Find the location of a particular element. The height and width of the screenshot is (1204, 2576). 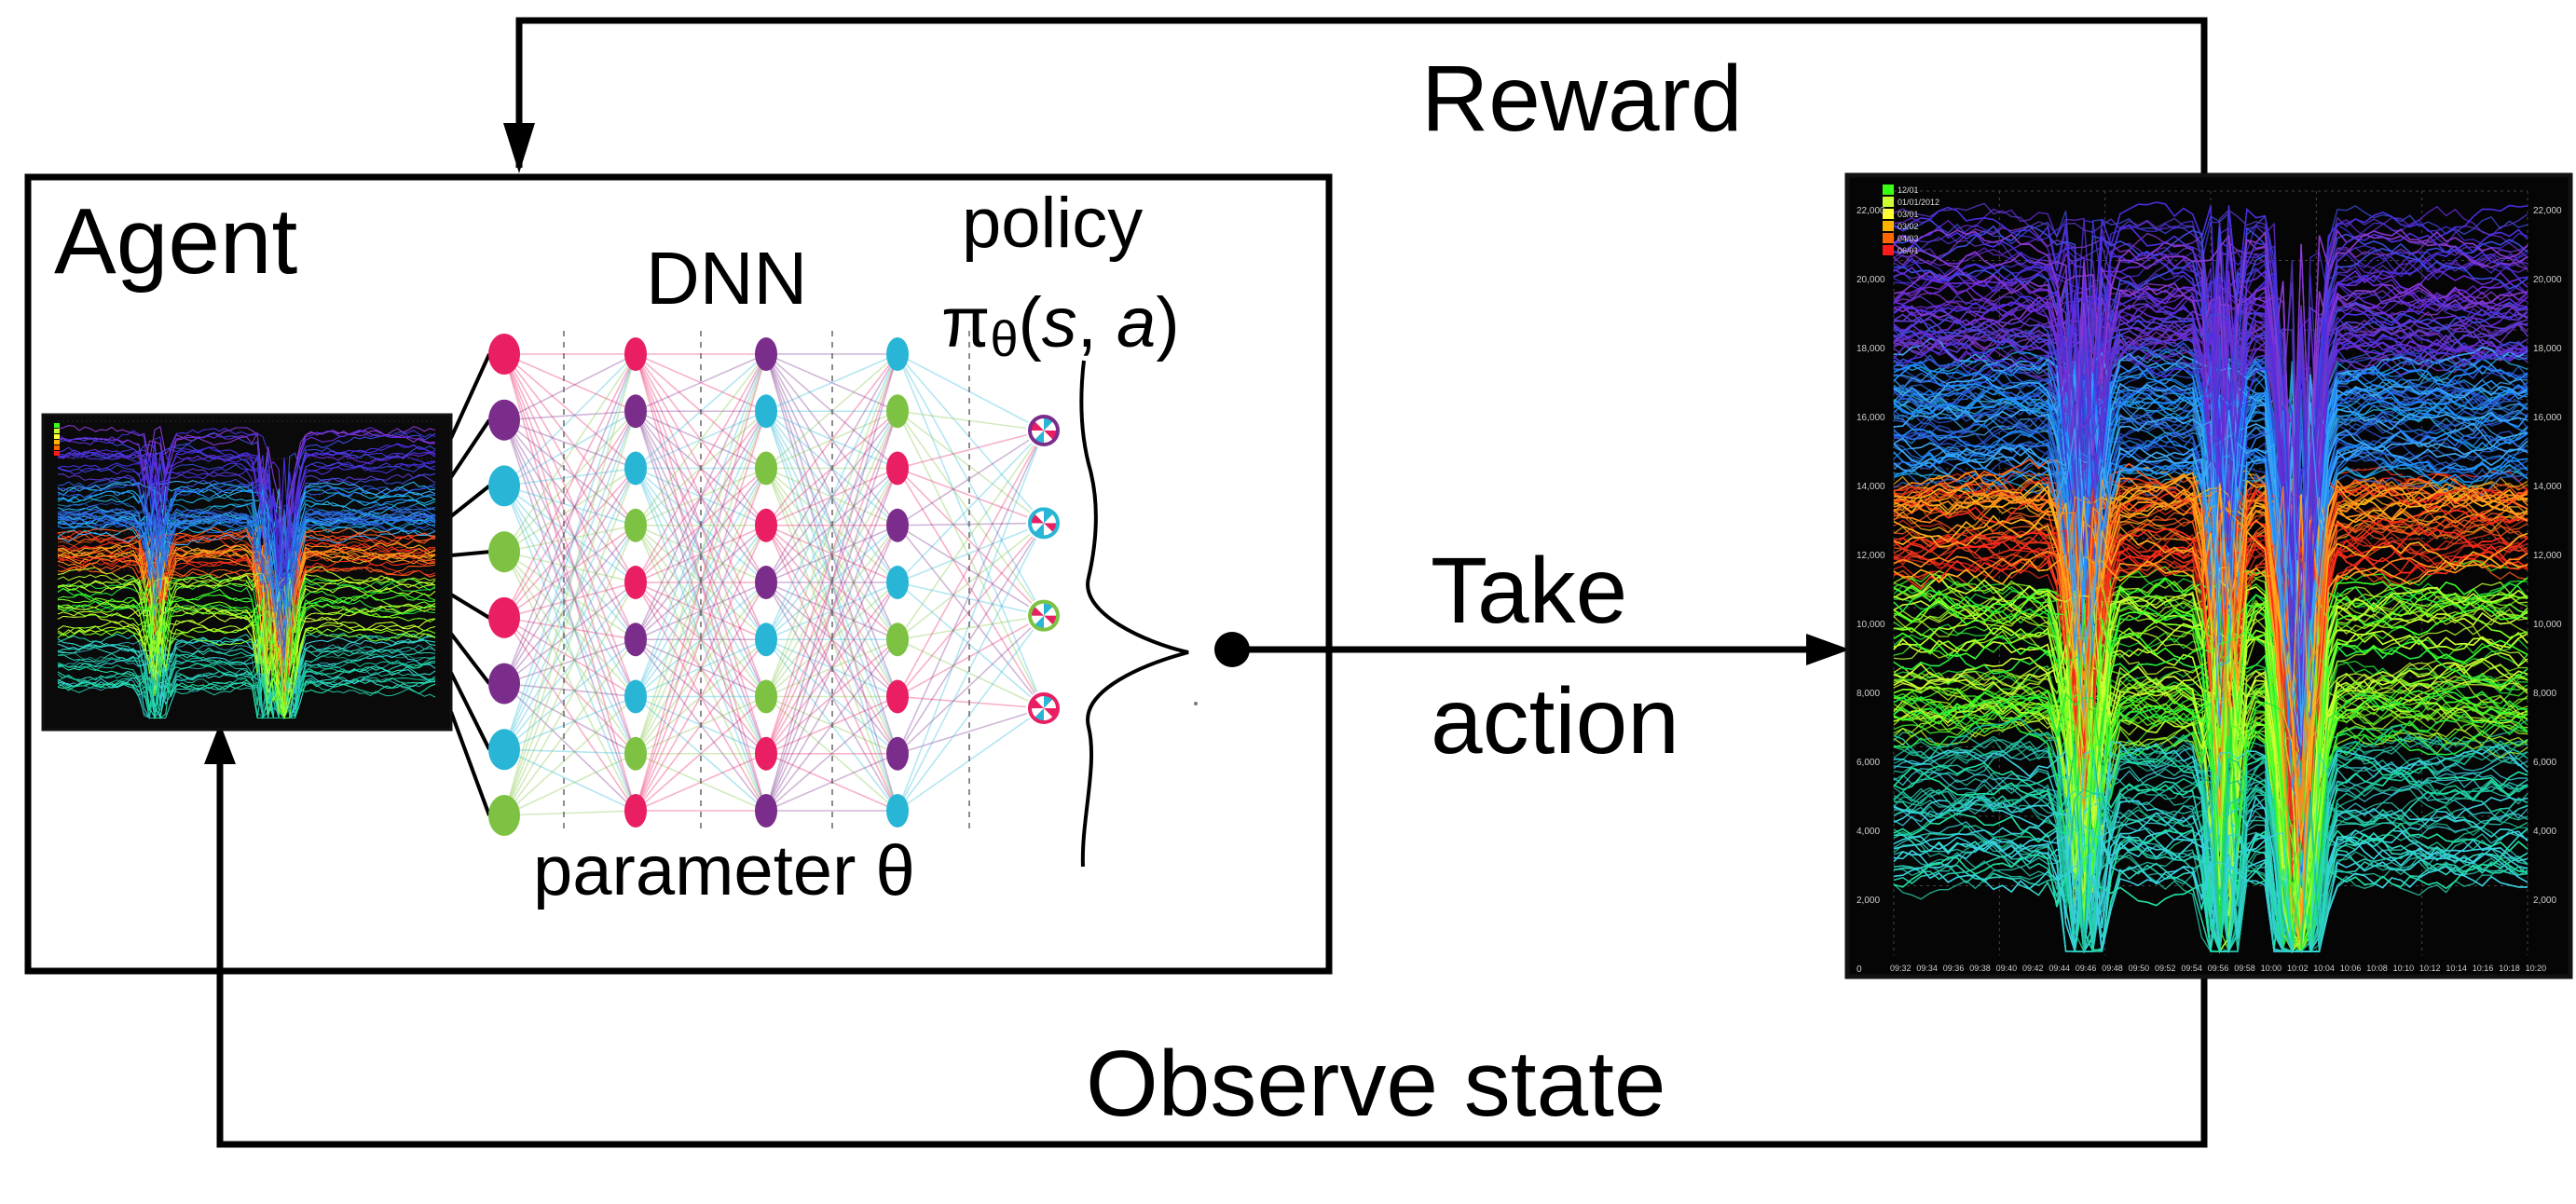

take-action-arrowhead is located at coordinates (1828, 649).